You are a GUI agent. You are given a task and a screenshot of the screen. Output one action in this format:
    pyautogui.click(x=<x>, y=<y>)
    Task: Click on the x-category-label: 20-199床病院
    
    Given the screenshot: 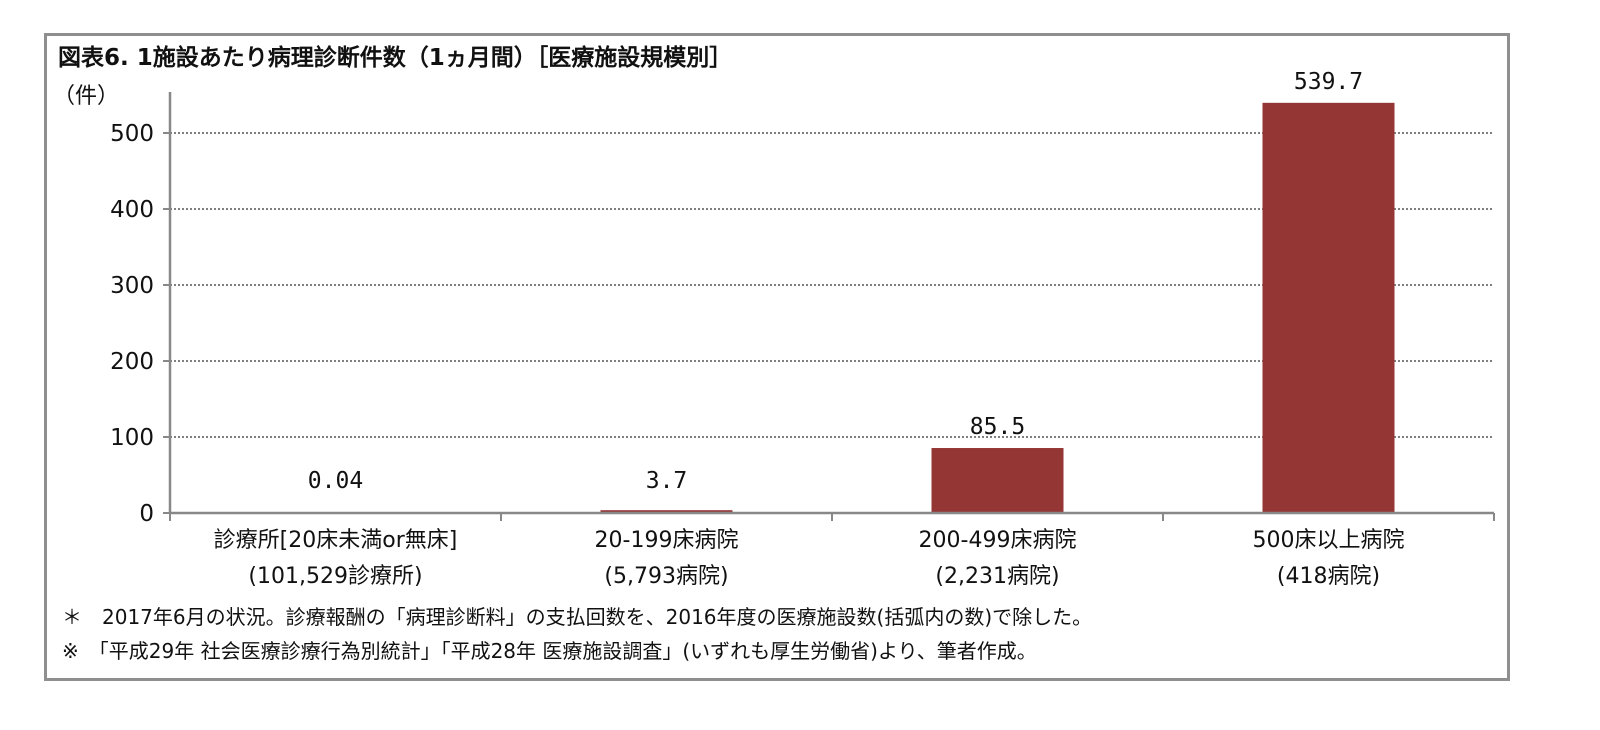 What is the action you would take?
    pyautogui.click(x=667, y=540)
    